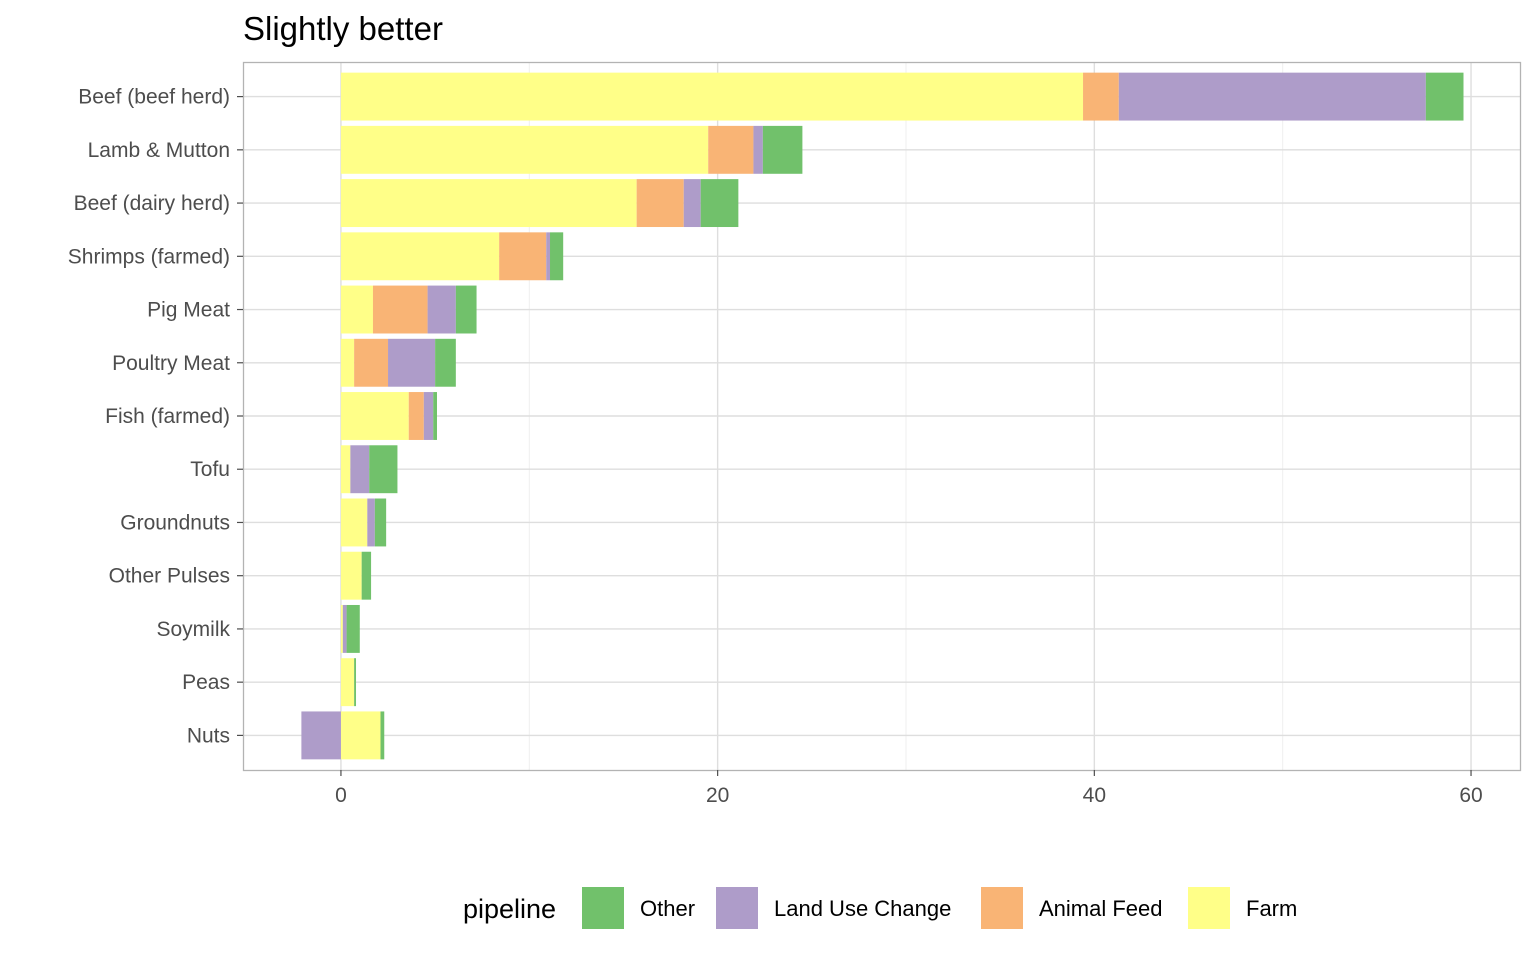  I want to click on category-label-pig-meat: Pig Meat, so click(188, 310).